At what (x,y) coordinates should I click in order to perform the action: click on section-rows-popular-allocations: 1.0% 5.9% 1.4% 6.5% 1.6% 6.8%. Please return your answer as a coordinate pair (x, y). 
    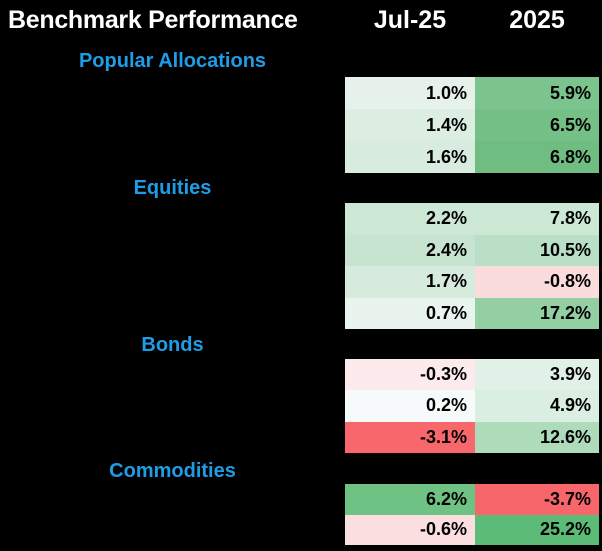
    Looking at the image, I should click on (472, 125).